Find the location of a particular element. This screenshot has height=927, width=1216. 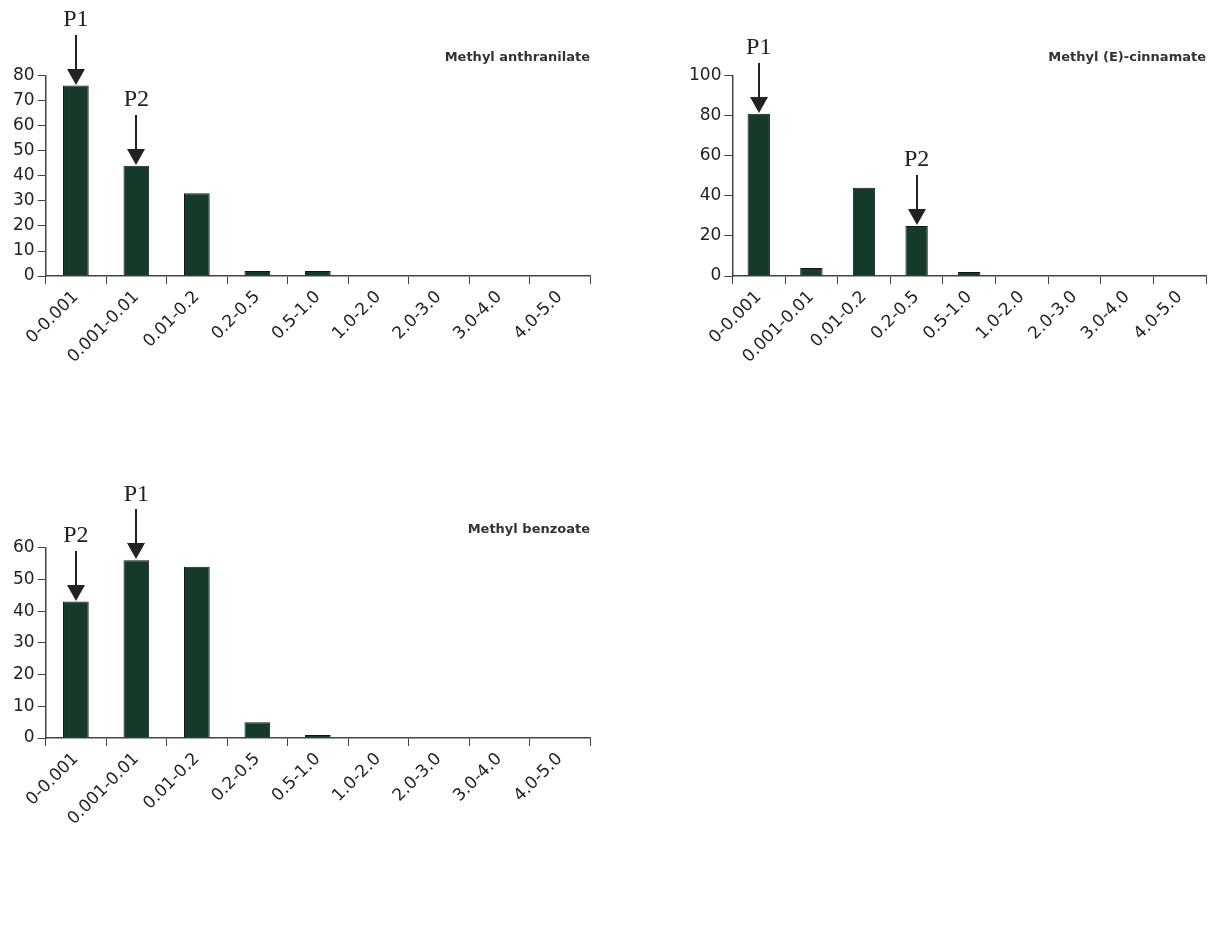

y-tick-label: 100 is located at coordinates (705, 74).